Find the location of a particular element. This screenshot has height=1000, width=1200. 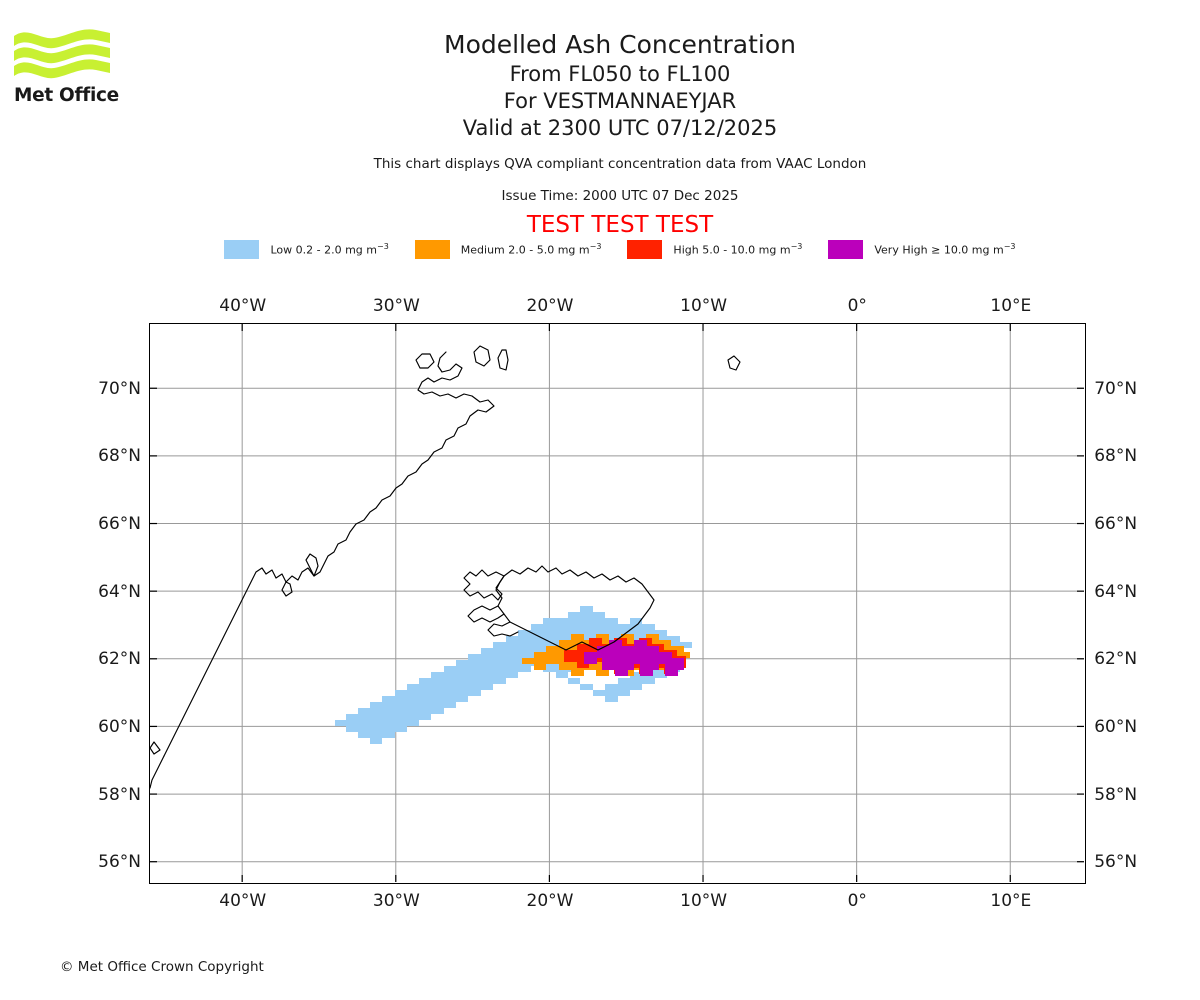

legend-item-0: Low 0.2 - 2.0 mg m−3 is located at coordinates (306, 249).